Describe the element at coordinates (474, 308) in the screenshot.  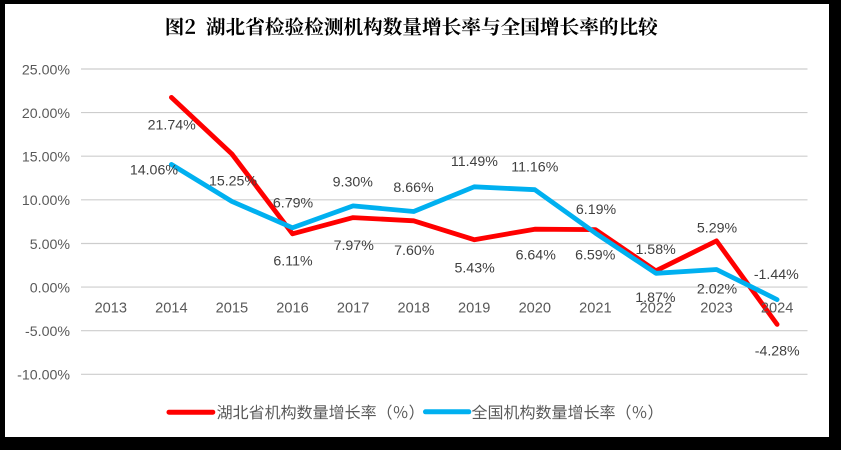
I see `svg-text: 2019` at that location.